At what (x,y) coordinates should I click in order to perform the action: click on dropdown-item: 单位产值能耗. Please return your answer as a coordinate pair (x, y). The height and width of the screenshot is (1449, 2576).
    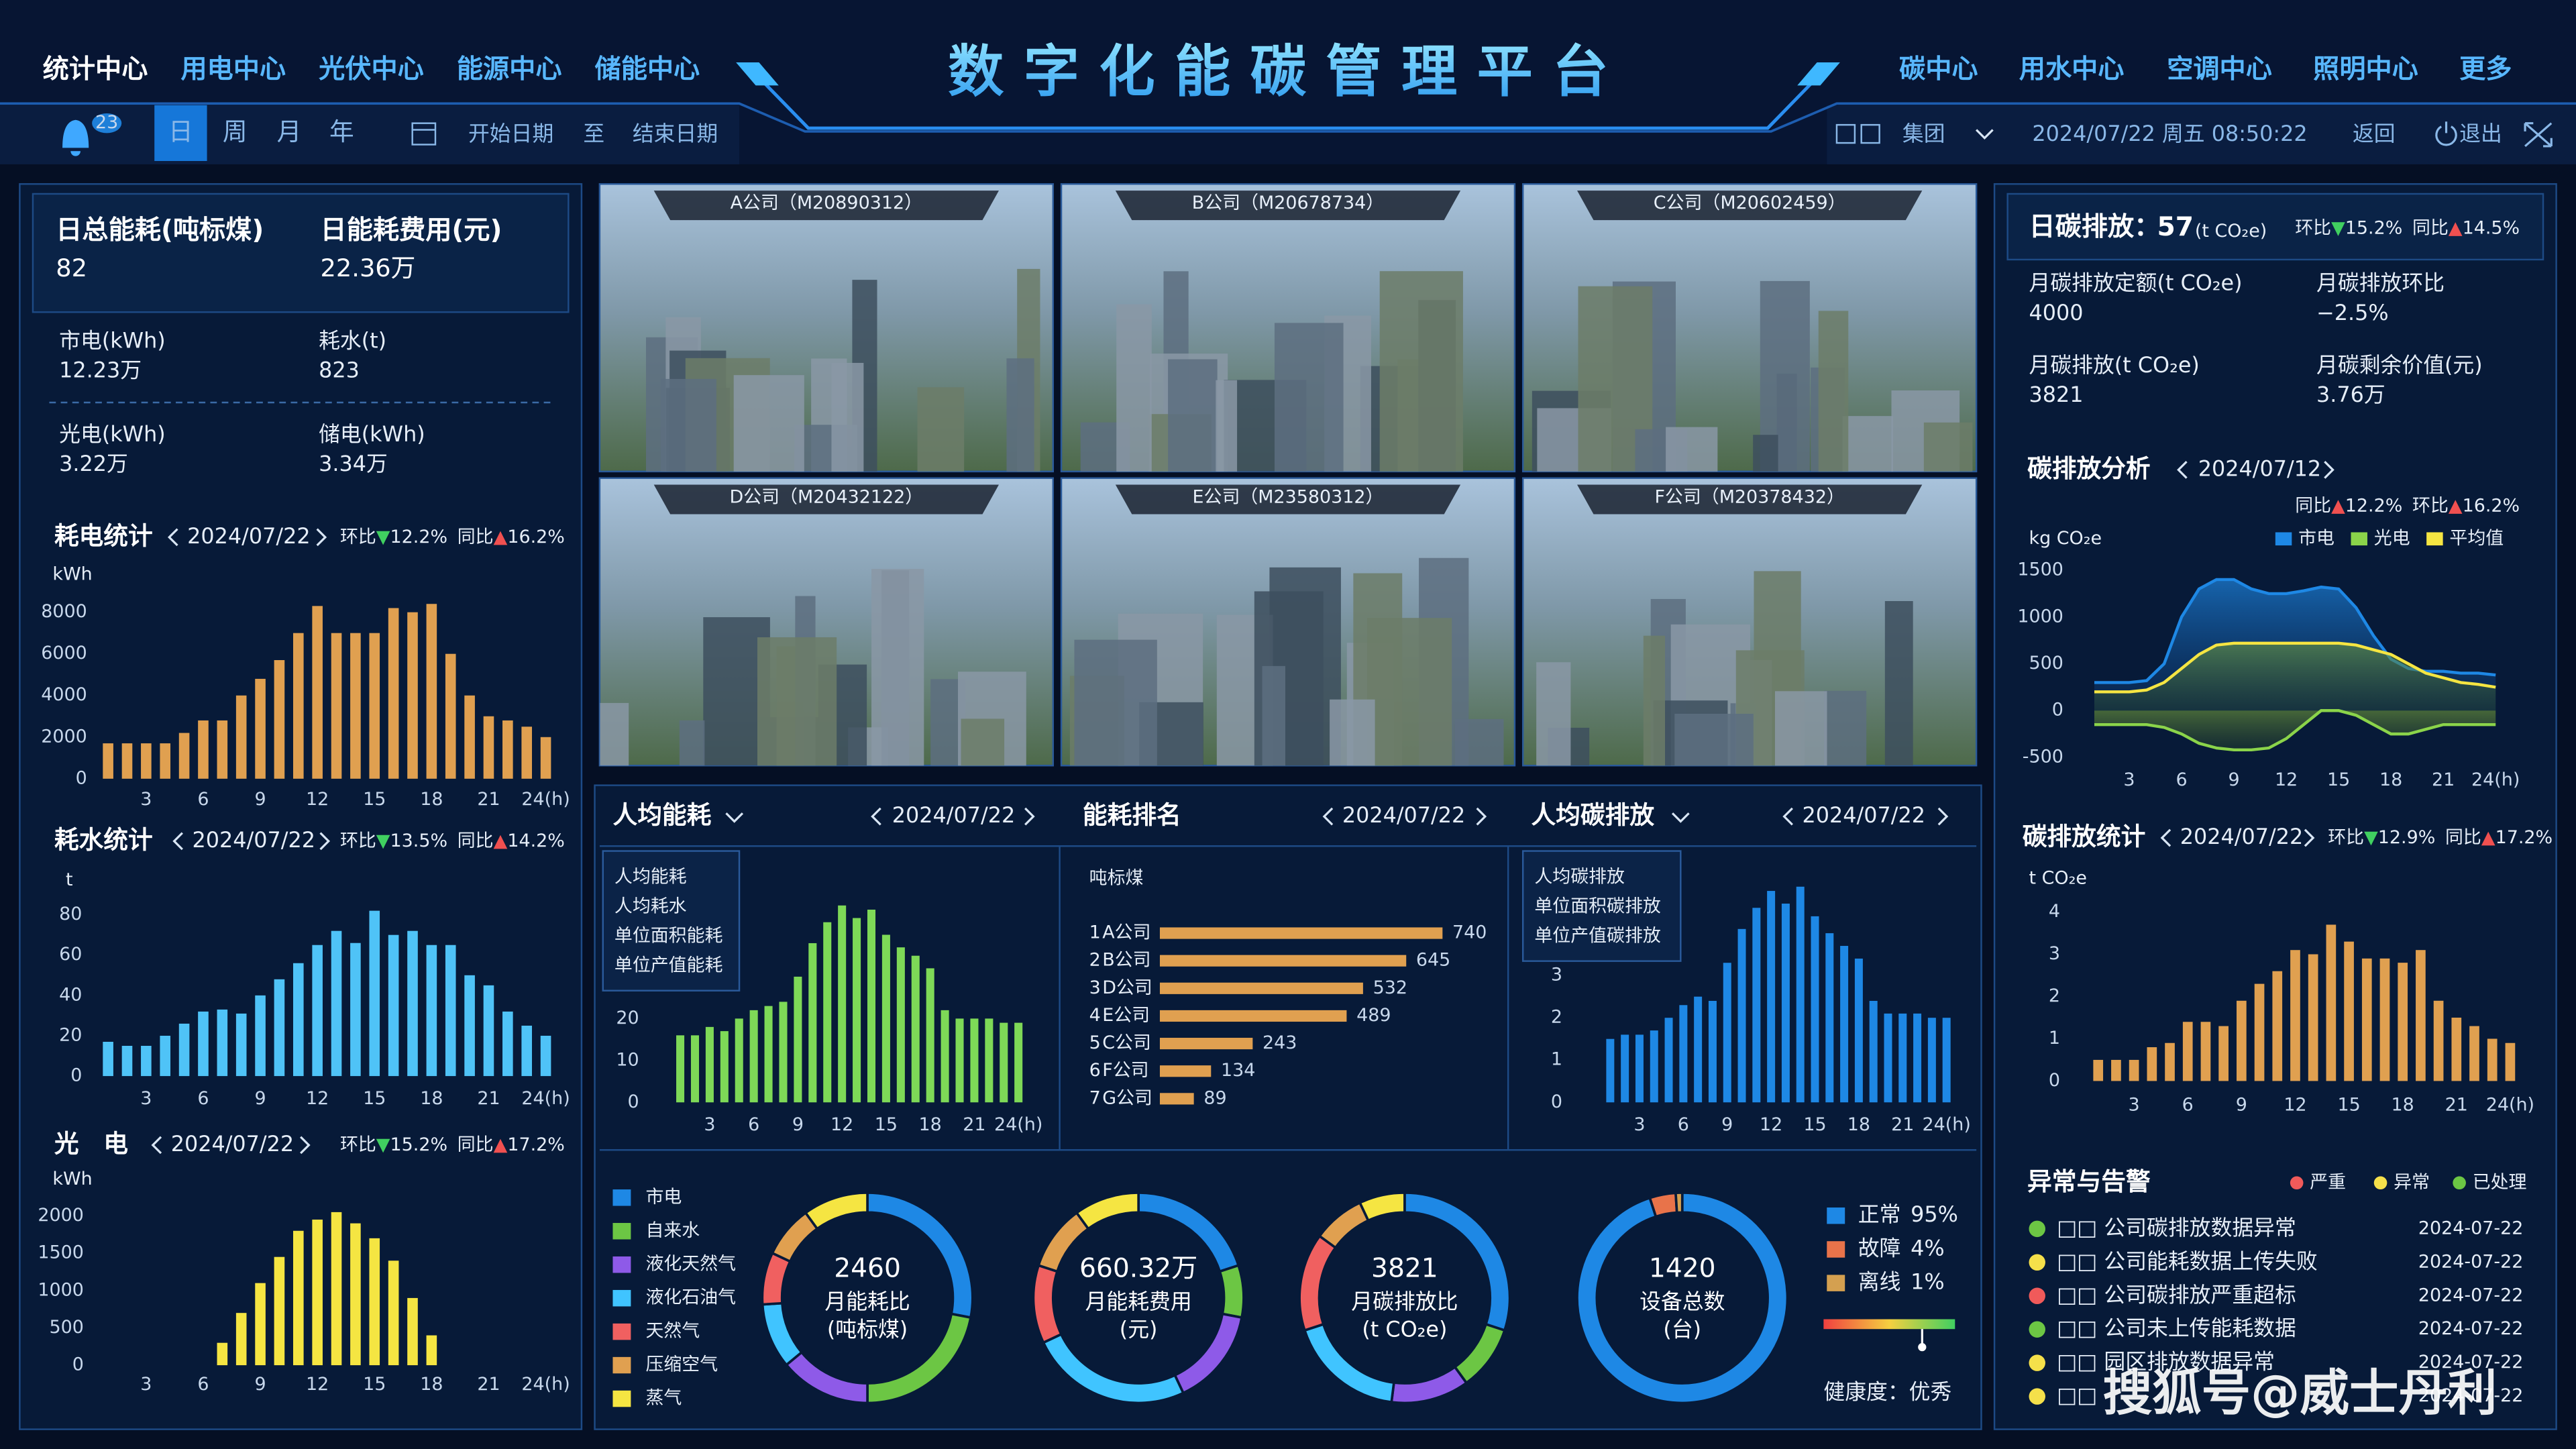
    Looking at the image, I should click on (668, 965).